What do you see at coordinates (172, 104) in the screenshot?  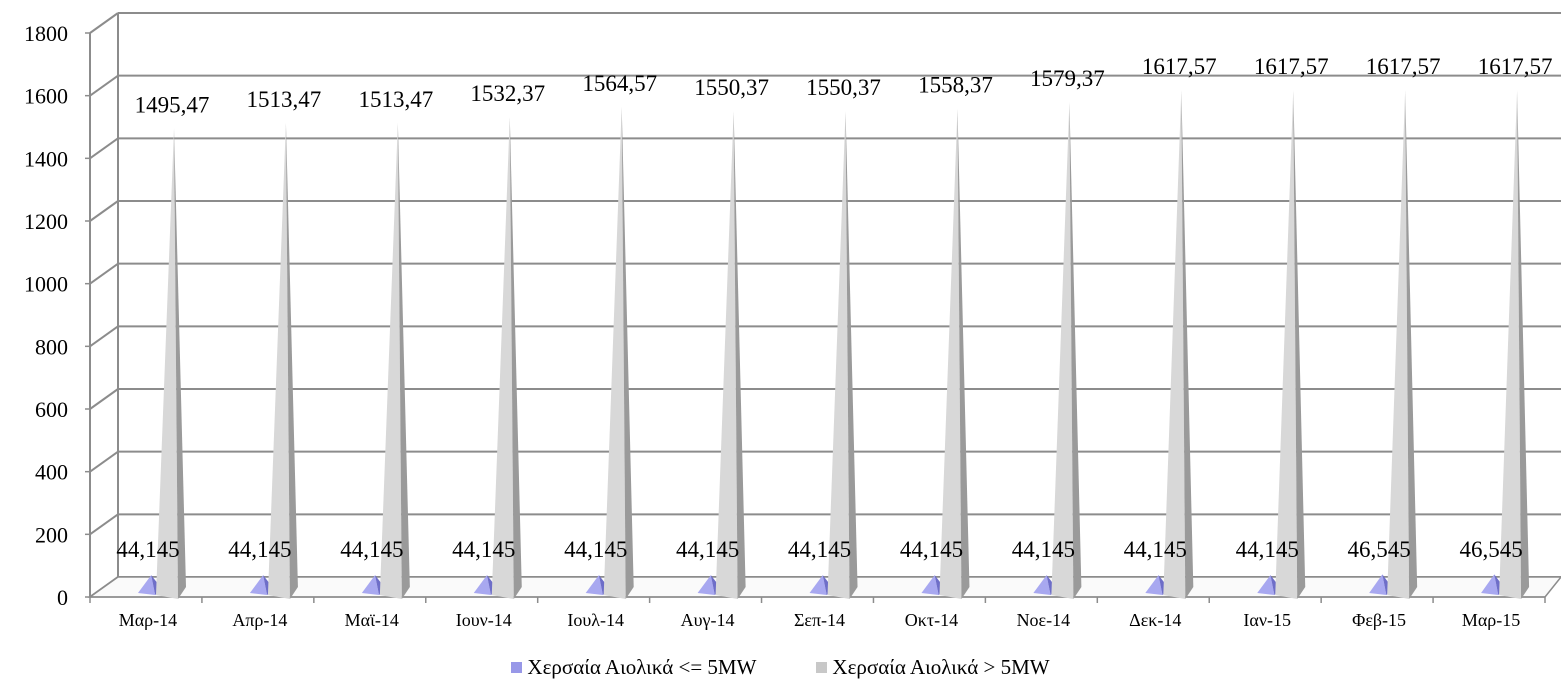 I see `data-label-large-wind: 1495,47` at bounding box center [172, 104].